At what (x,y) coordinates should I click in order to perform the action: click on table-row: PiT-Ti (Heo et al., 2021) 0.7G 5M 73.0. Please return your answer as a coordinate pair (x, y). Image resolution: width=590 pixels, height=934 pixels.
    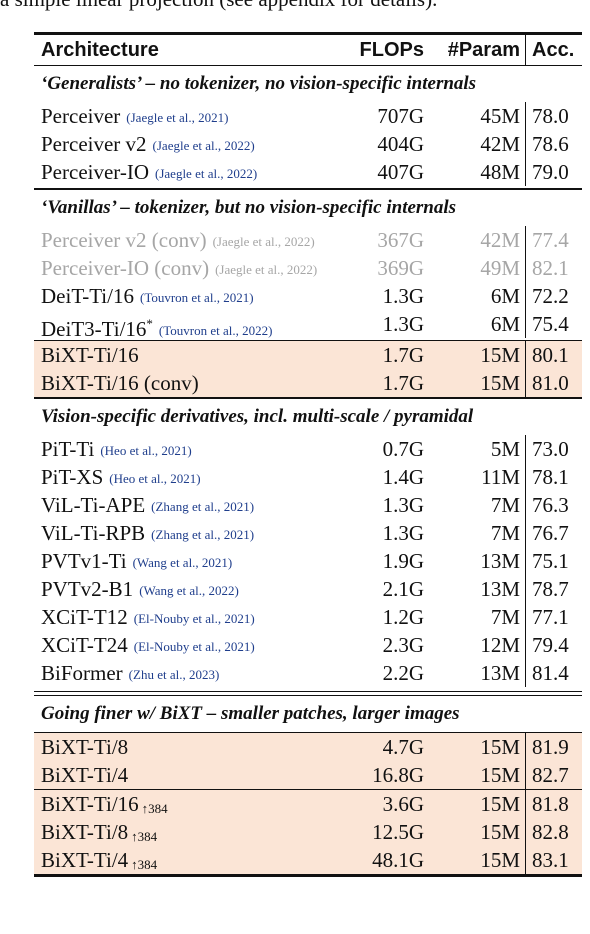
    Looking at the image, I should click on (308, 449).